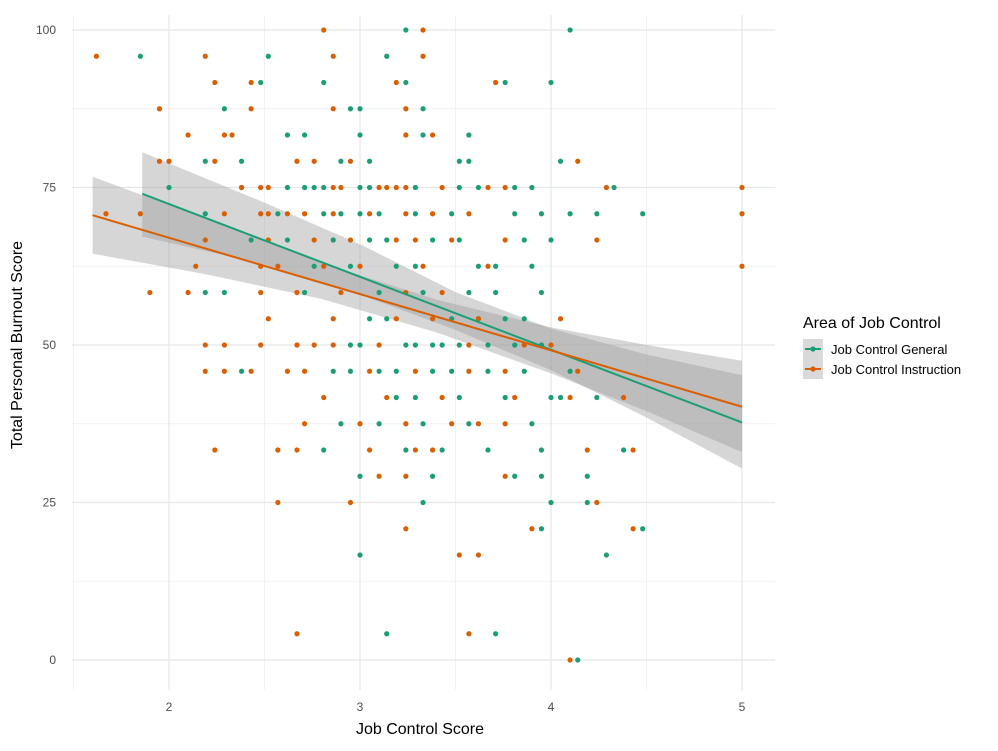 This screenshot has height=751, width=998. I want to click on x-tick-label: 5, so click(742, 707).